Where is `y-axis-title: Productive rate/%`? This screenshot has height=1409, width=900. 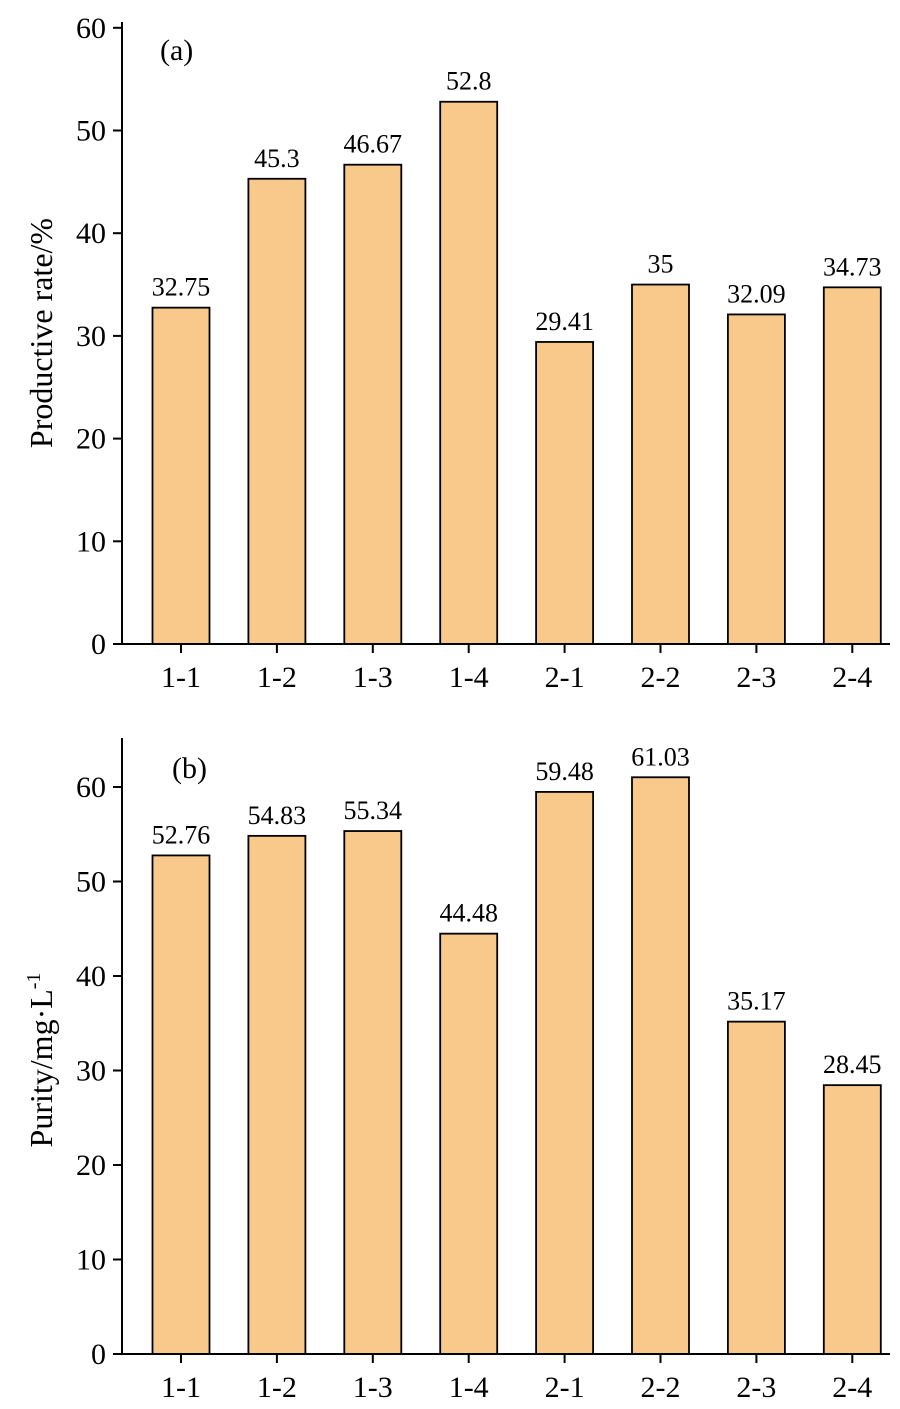
y-axis-title: Productive rate/% is located at coordinates (41, 333).